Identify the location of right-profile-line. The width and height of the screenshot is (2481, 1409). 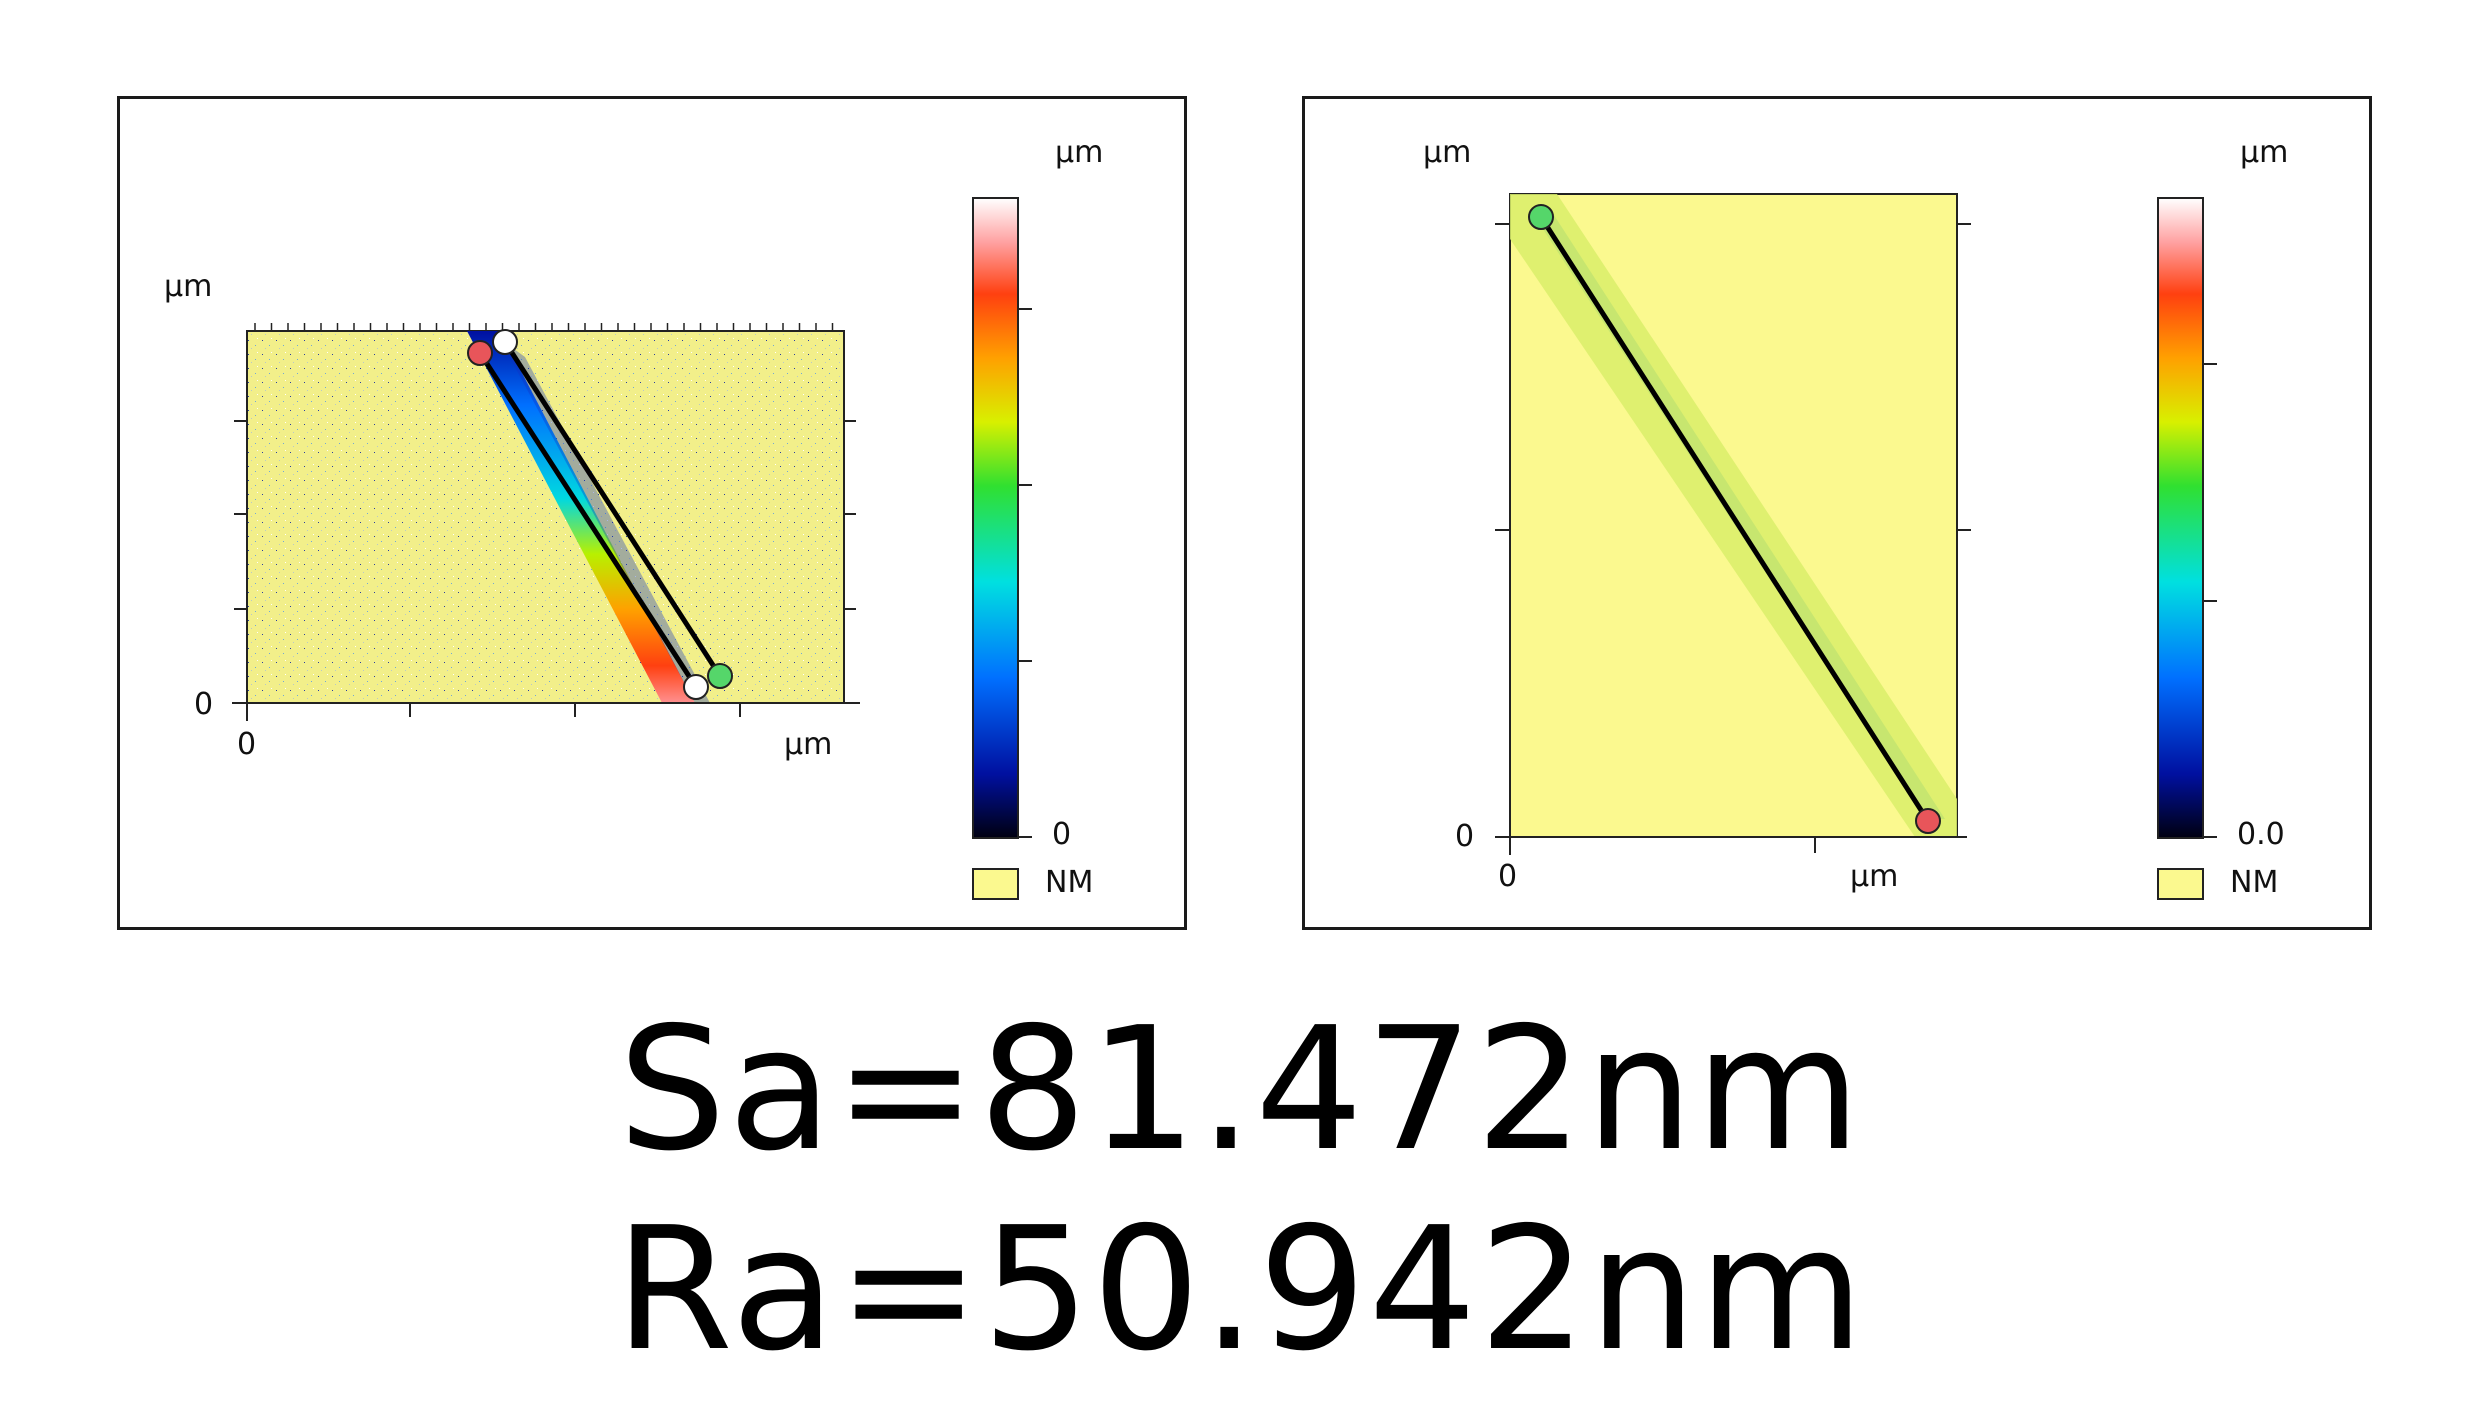
(1734, 519).